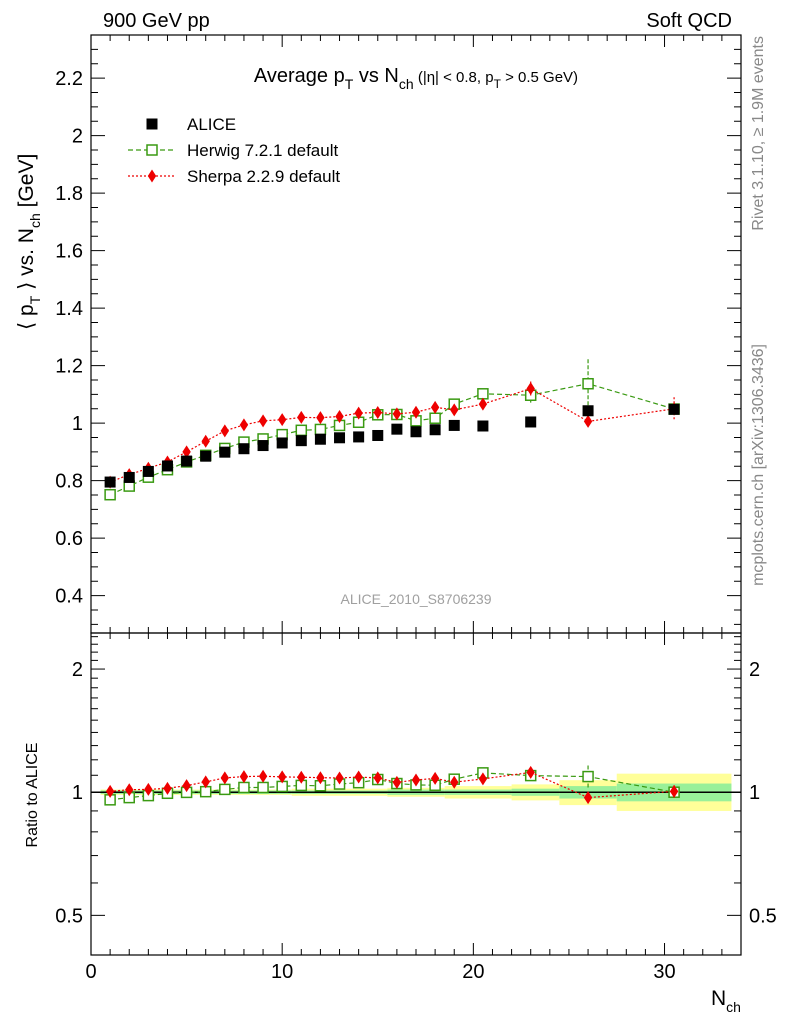  What do you see at coordinates (69, 597) in the screenshot?
I see `y-tick-label: 0.4` at bounding box center [69, 597].